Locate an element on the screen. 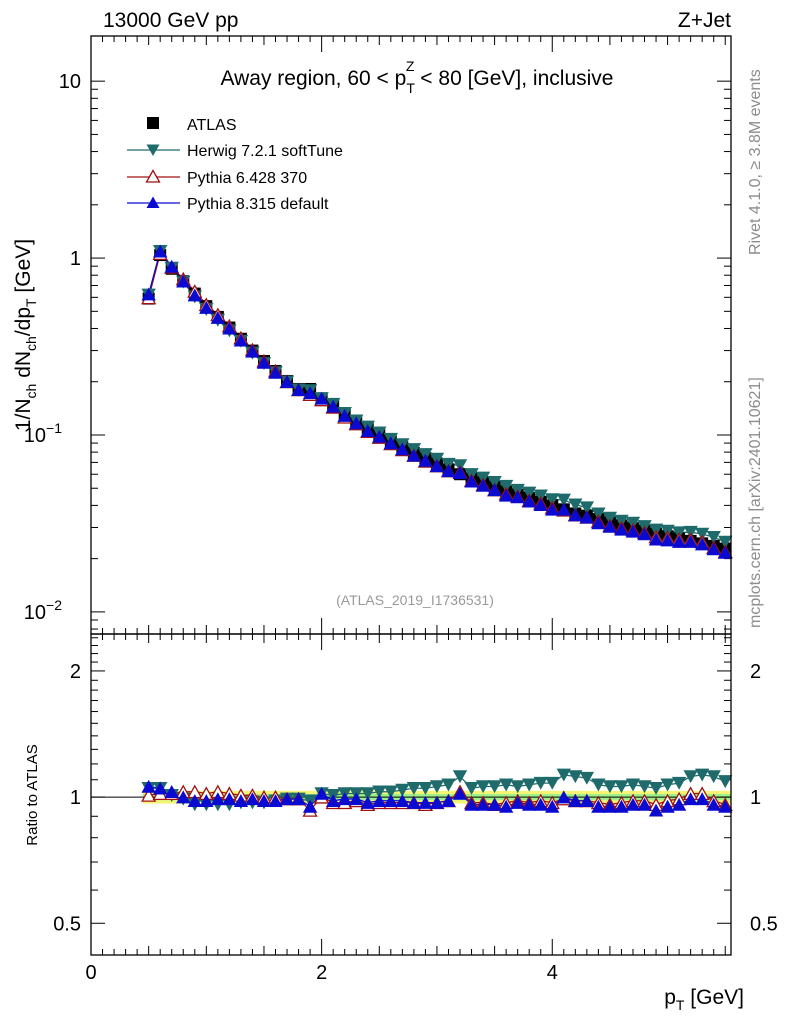 This screenshot has width=786, height=1024. ratio-y-tick-label: 2 is located at coordinates (75, 672).